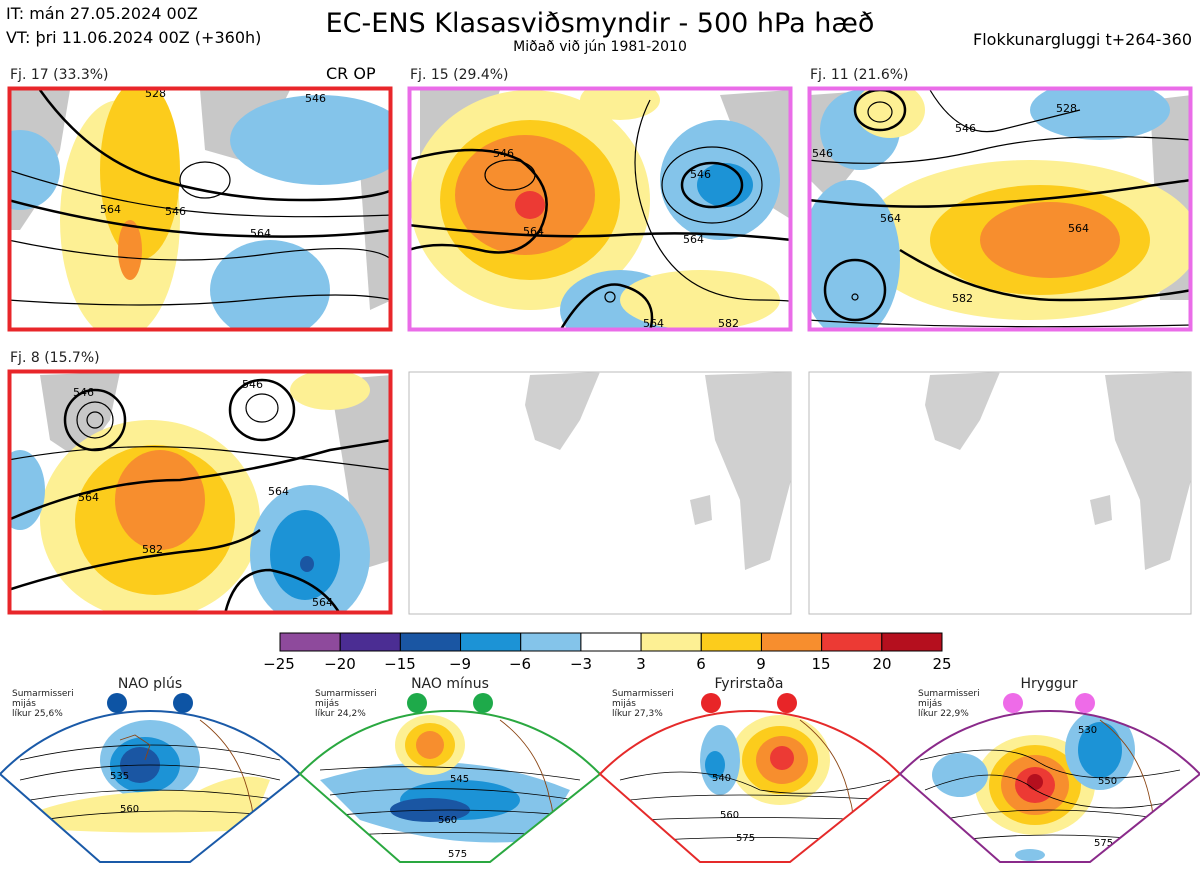 The image size is (1200, 871). I want to click on cluster-label-11: Fj. 11 (21.6%), so click(859, 75).